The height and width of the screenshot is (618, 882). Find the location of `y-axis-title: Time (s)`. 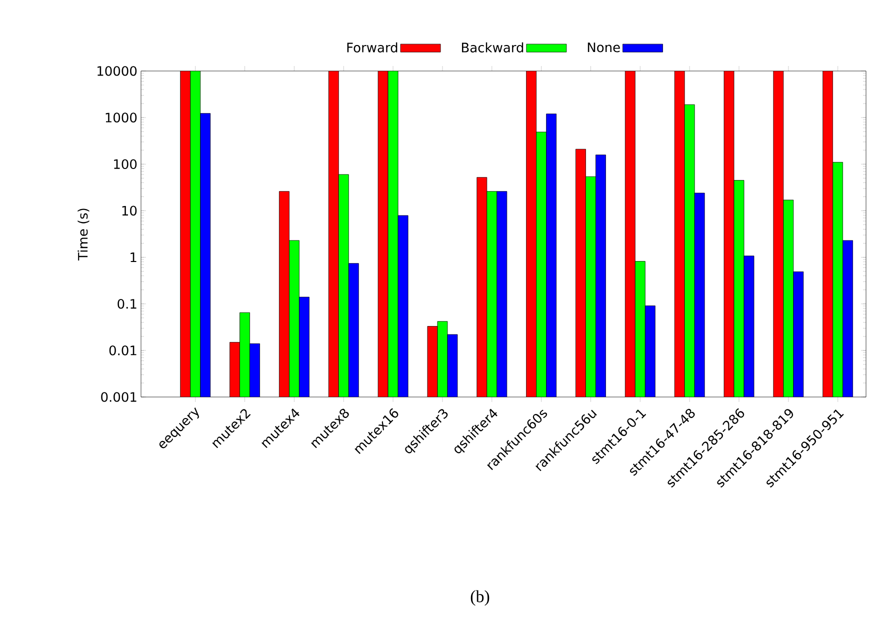

y-axis-title: Time (s) is located at coordinates (84, 234).